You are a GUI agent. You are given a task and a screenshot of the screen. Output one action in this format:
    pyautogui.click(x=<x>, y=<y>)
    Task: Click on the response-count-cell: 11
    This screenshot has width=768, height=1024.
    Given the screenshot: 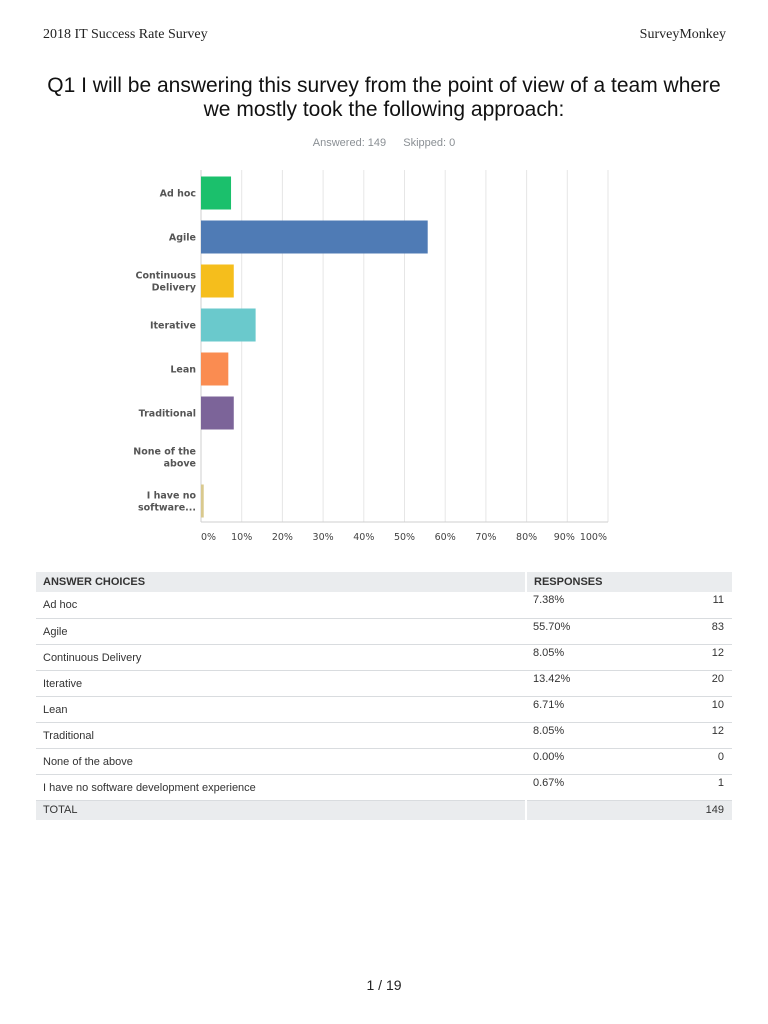 What is the action you would take?
    pyautogui.click(x=694, y=605)
    